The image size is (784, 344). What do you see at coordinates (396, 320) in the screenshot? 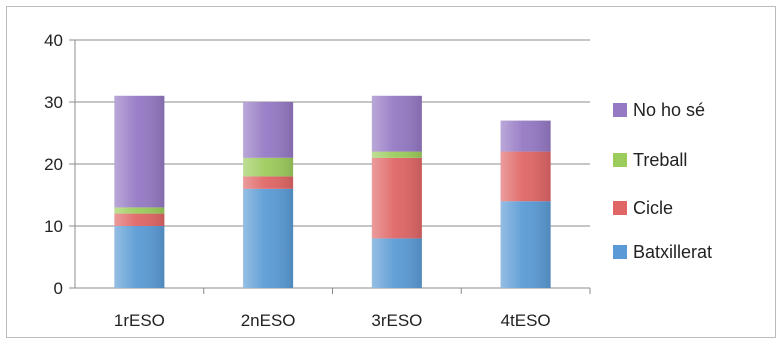
I see `x-tick-label: 3rESO` at bounding box center [396, 320].